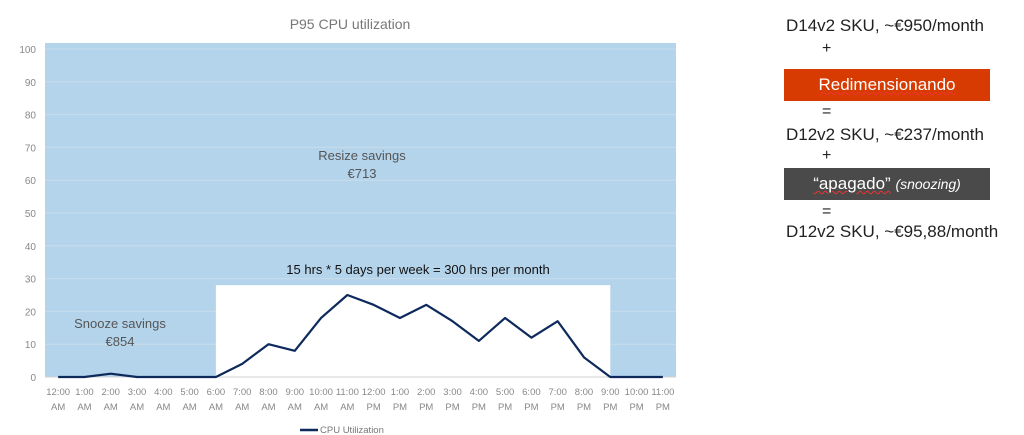 The image size is (1024, 435). What do you see at coordinates (31, 214) in the screenshot?
I see `y-tick-label: 50` at bounding box center [31, 214].